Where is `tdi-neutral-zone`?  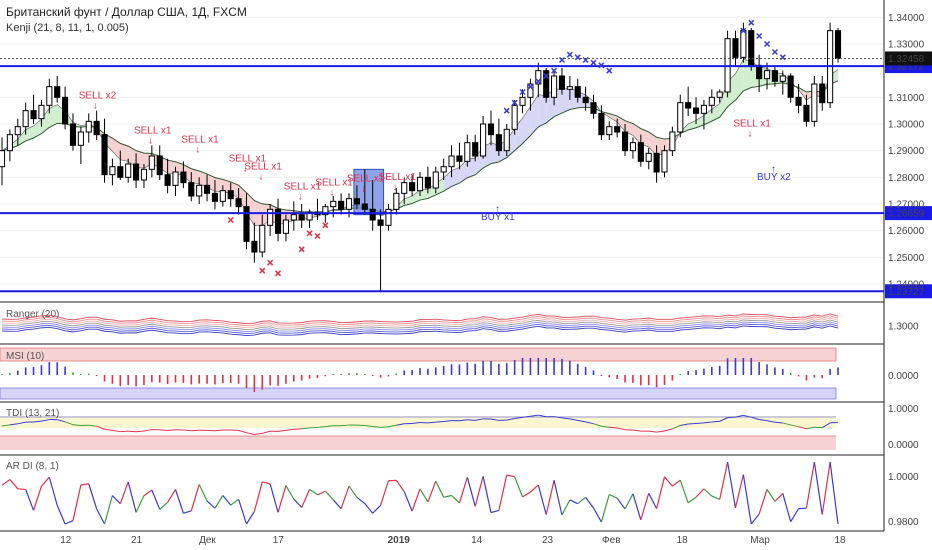 tdi-neutral-zone is located at coordinates (418, 422).